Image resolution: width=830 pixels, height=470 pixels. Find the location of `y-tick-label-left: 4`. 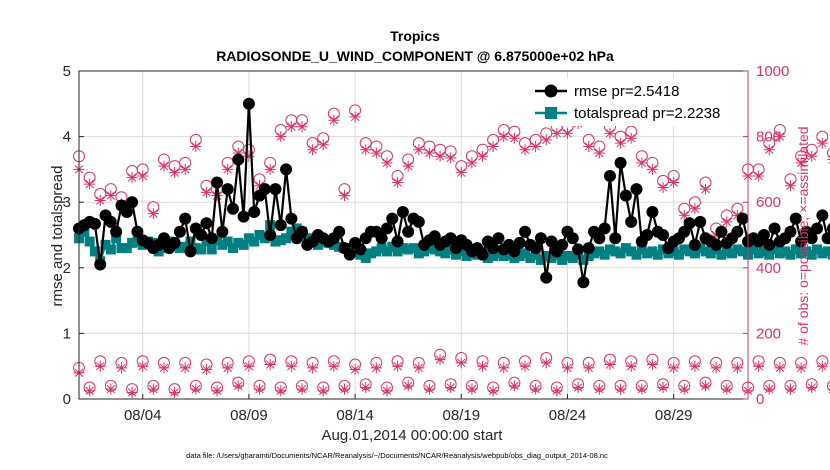

y-tick-label-left: 4 is located at coordinates (67, 137).